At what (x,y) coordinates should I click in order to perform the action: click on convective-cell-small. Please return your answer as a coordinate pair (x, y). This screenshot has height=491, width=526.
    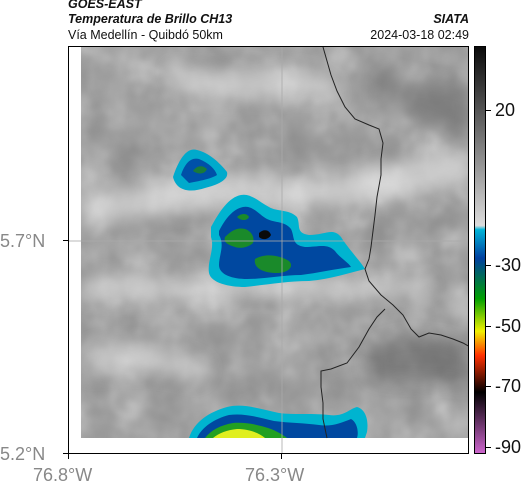
    Looking at the image, I should click on (200, 170).